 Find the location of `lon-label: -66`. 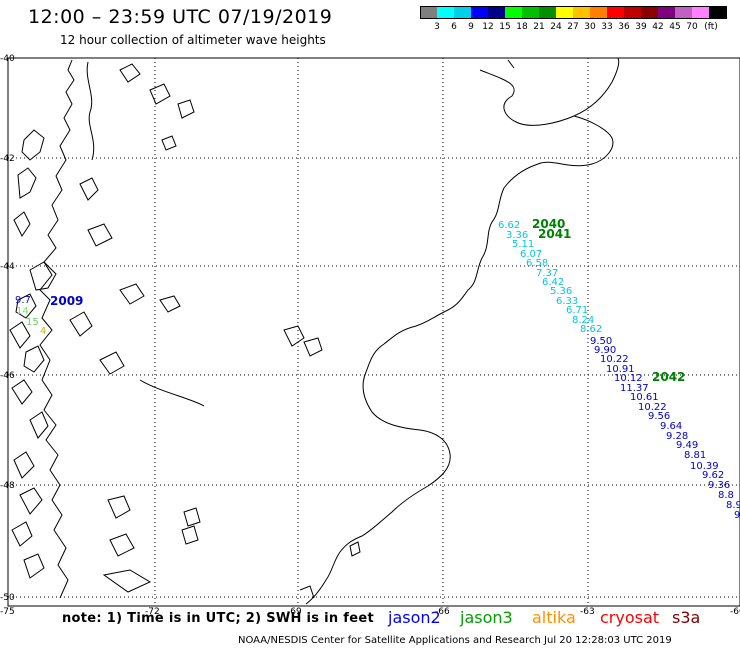

lon-label: -66 is located at coordinates (442, 612).